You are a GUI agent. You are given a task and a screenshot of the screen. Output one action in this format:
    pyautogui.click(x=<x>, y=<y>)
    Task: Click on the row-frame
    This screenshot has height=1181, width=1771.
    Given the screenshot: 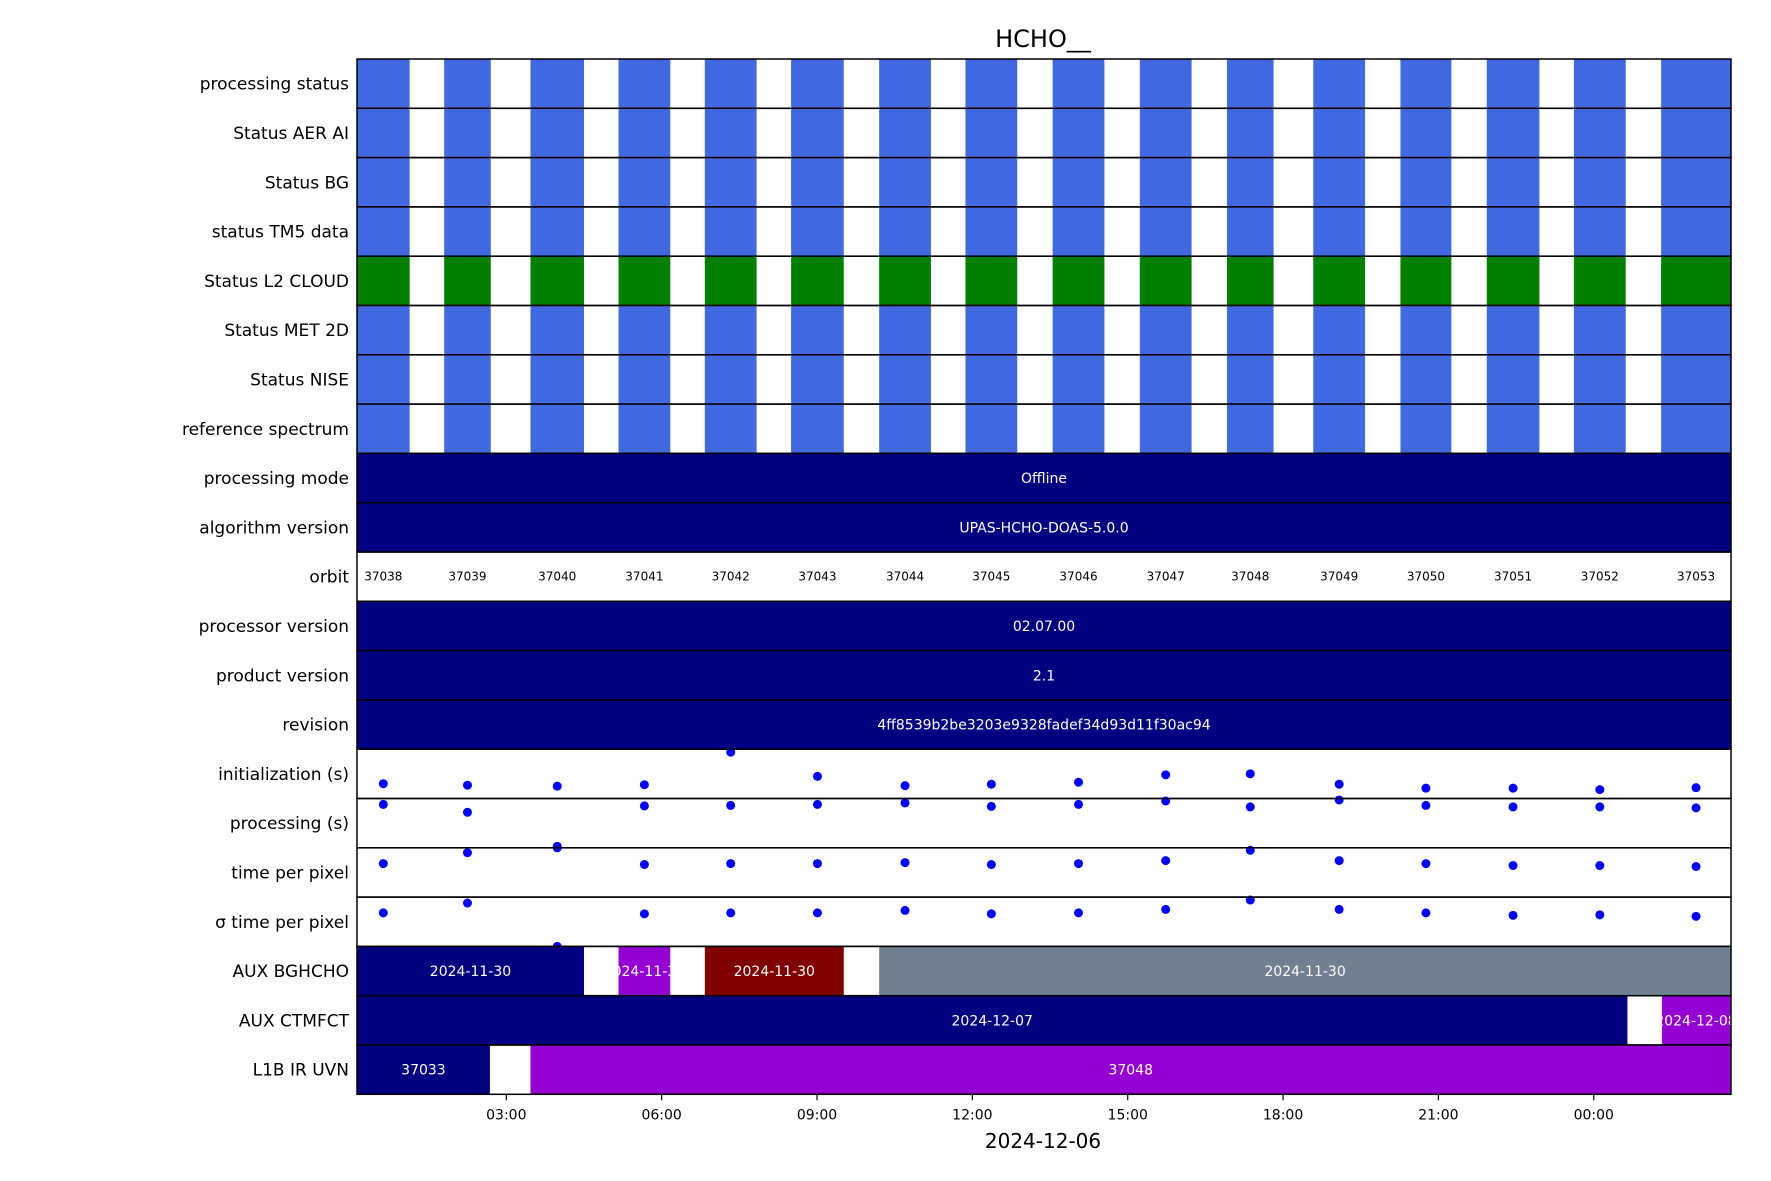 What is the action you would take?
    pyautogui.click(x=1044, y=774)
    